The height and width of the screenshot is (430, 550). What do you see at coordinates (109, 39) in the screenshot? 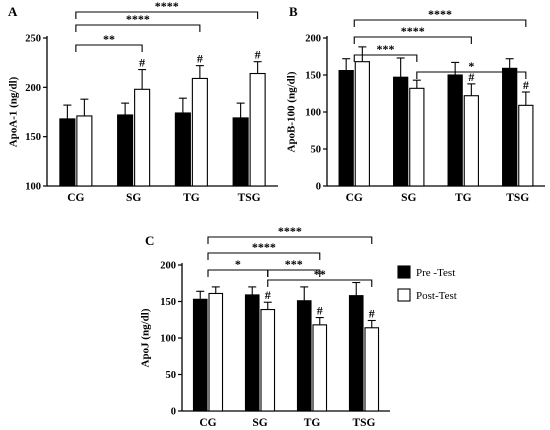
I see `significance-label: **` at bounding box center [109, 39].